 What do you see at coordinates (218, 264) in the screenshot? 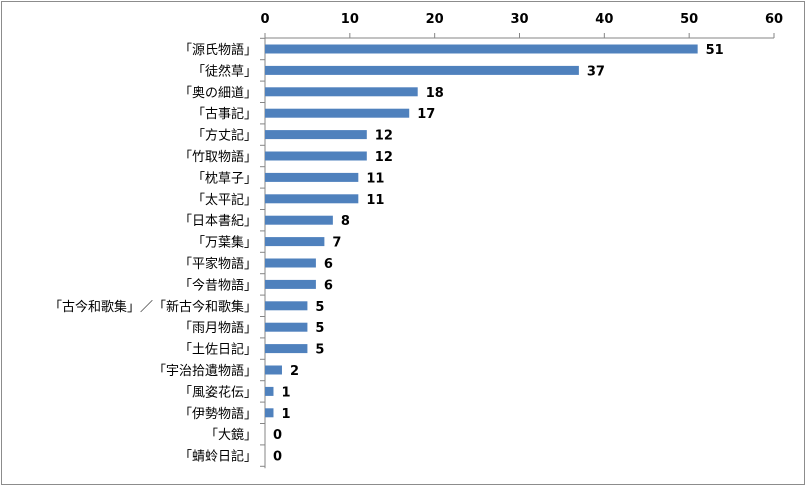
I see `category-label: 「平家物語」` at bounding box center [218, 264].